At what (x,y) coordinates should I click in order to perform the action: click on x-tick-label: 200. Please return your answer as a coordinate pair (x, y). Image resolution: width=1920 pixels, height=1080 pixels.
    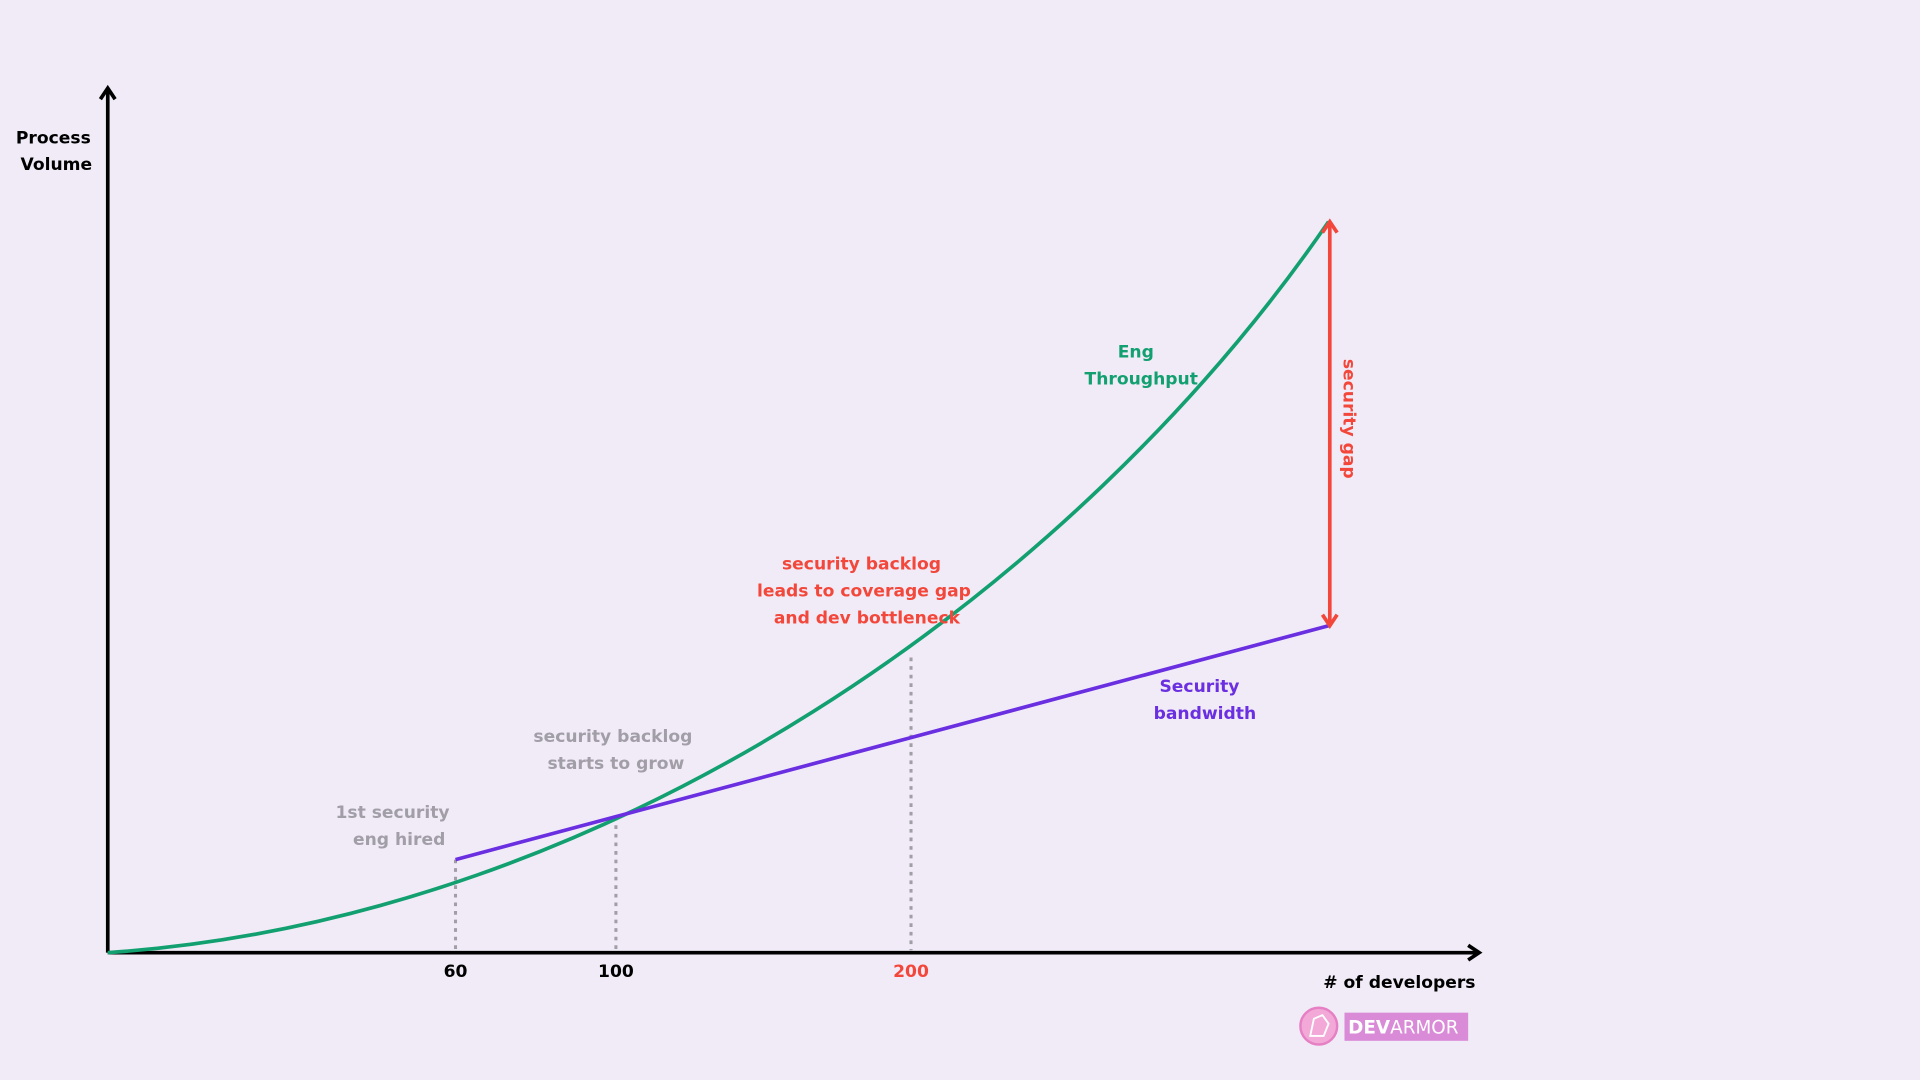
    Looking at the image, I should click on (911, 972).